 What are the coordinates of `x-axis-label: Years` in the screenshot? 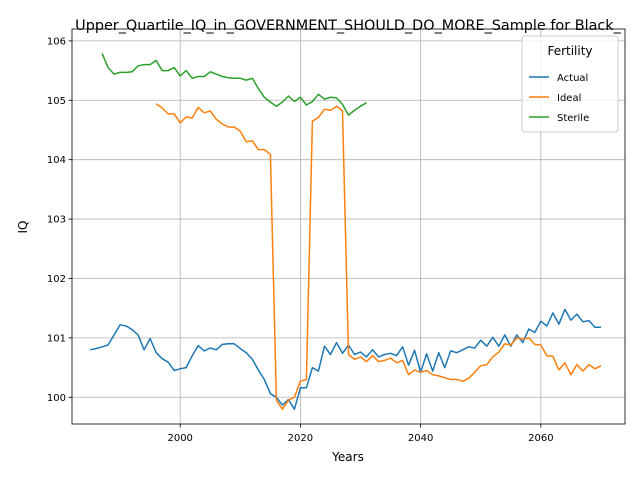 It's located at (347, 457).